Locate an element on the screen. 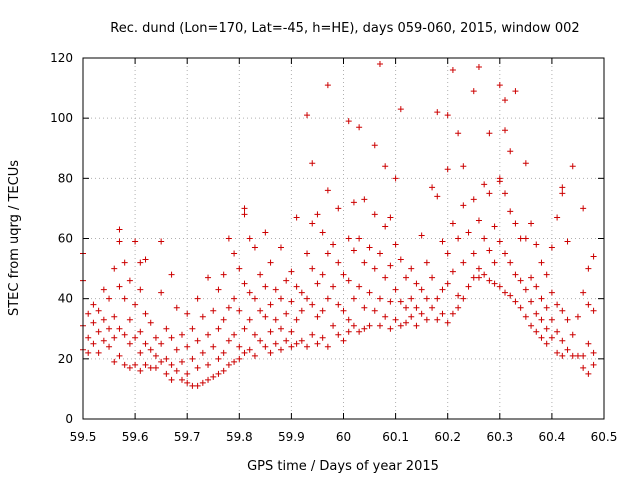 The height and width of the screenshot is (480, 640). x-tick-label: 59.7 is located at coordinates (187, 437).